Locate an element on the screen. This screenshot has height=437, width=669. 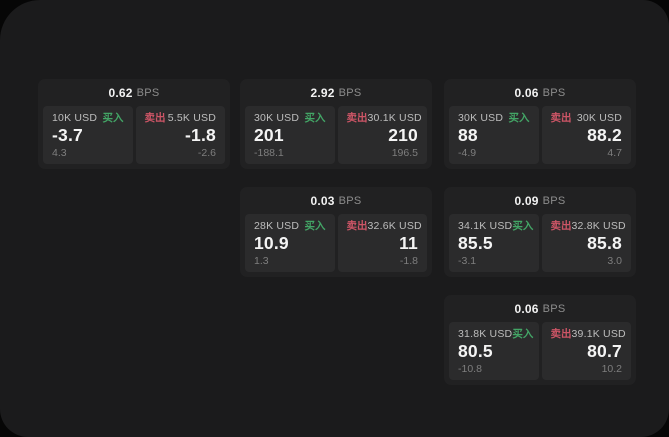
buy-tile-header: 31.8K USD 买入 is located at coordinates (496, 334).